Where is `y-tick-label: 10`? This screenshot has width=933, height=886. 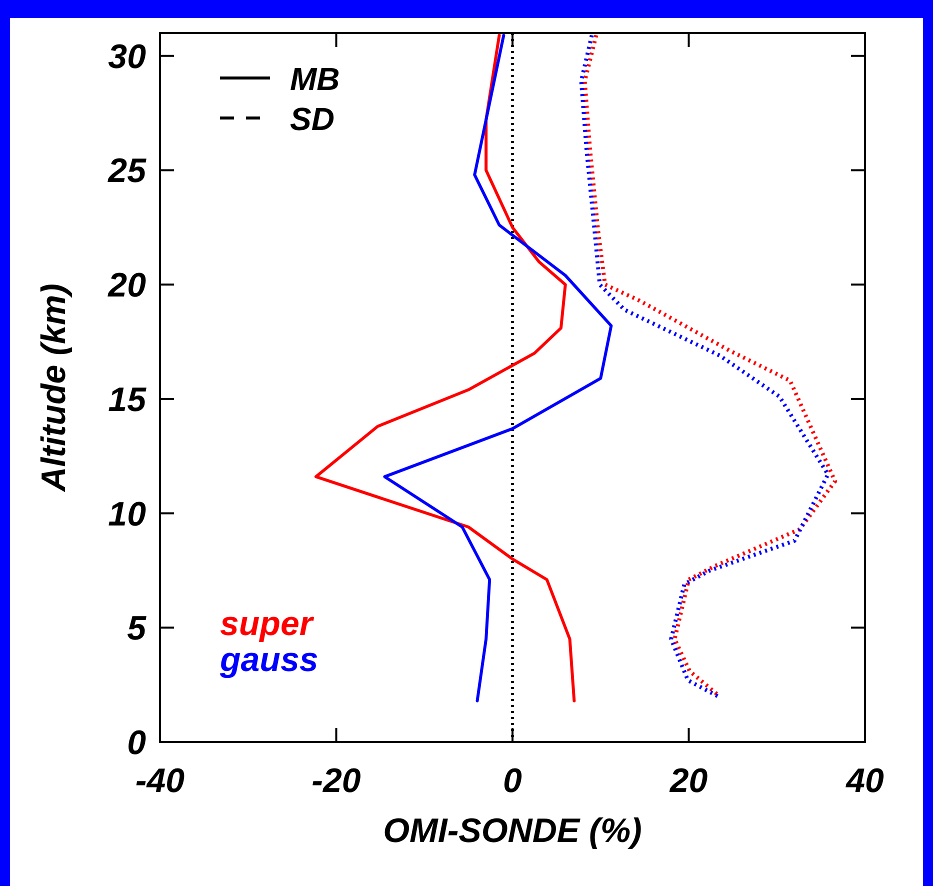
y-tick-label: 10 is located at coordinates (127, 514).